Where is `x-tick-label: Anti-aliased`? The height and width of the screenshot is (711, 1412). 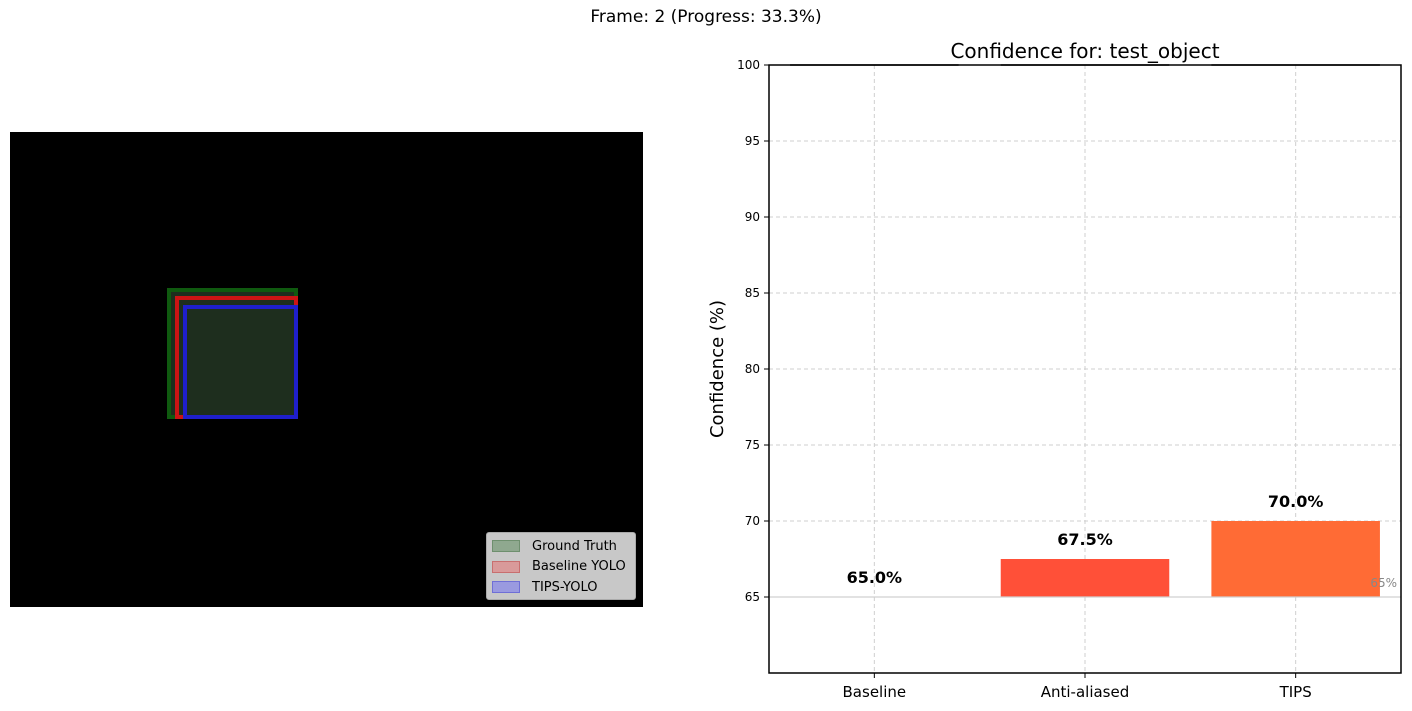 x-tick-label: Anti-aliased is located at coordinates (1085, 692).